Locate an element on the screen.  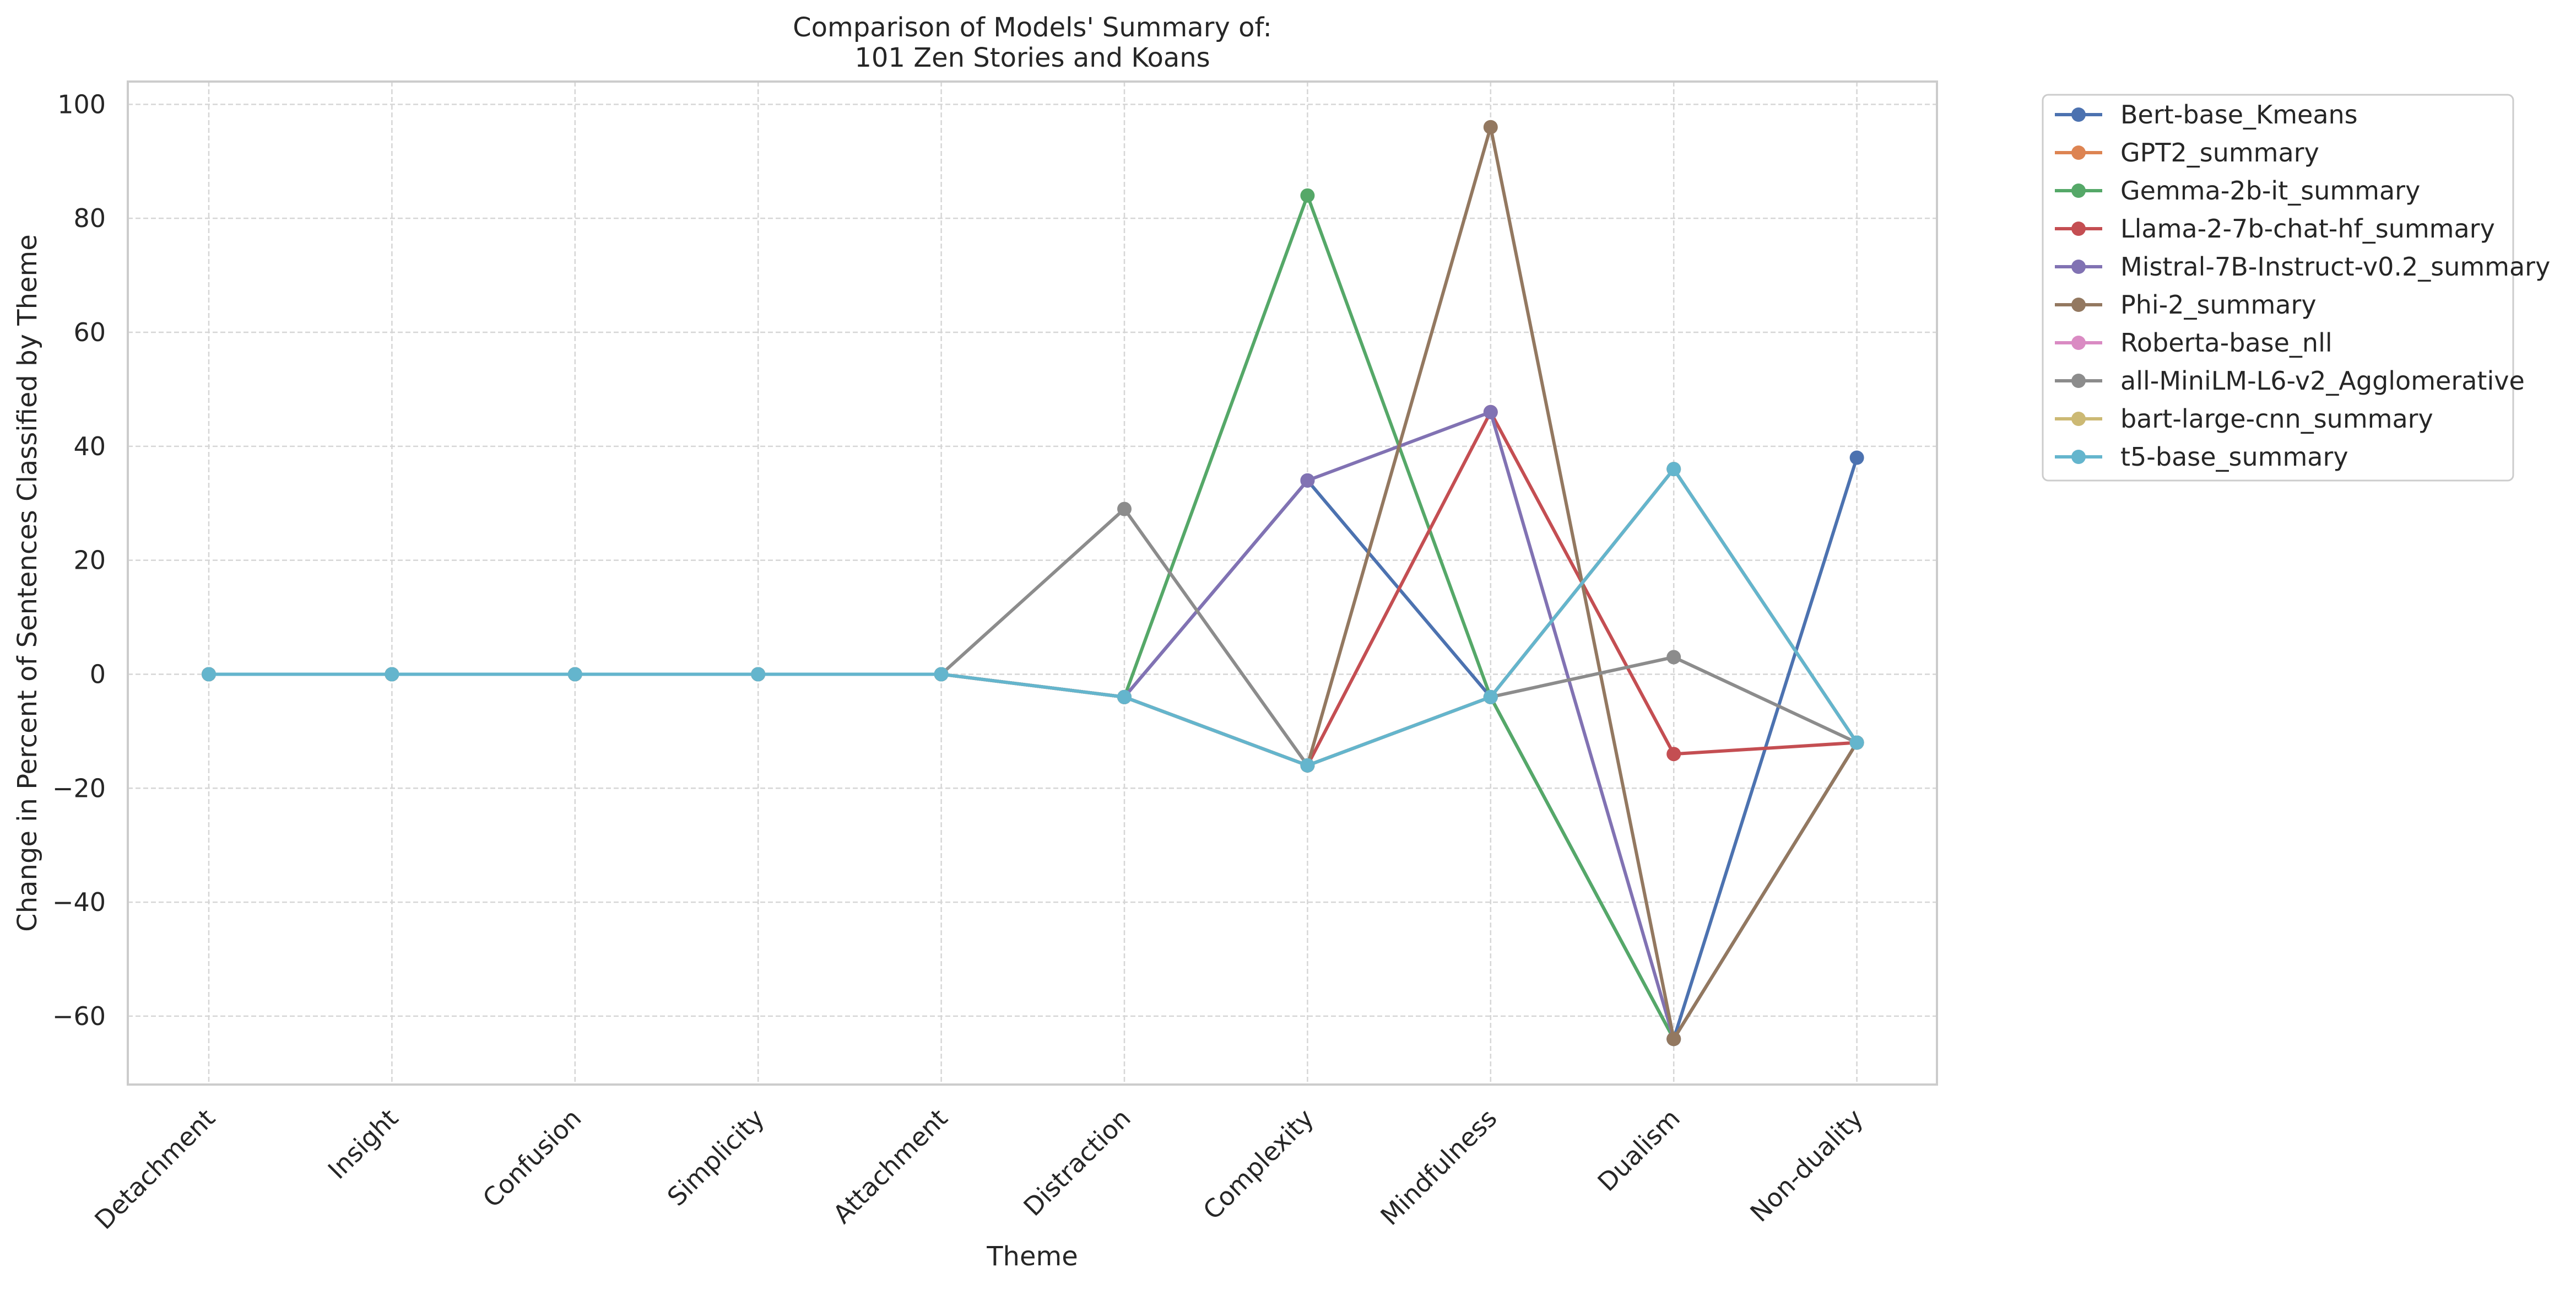
legend-label: Mistral-7B-Instruct-v0.2_summary is located at coordinates (2335, 267).